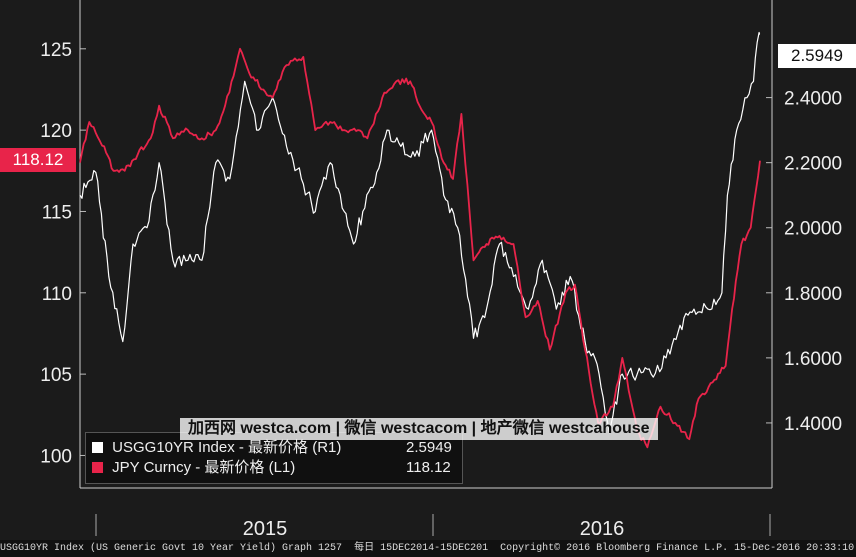 This screenshot has width=856, height=557. I want to click on yield-last-value-tag: 2.5949, so click(817, 56).